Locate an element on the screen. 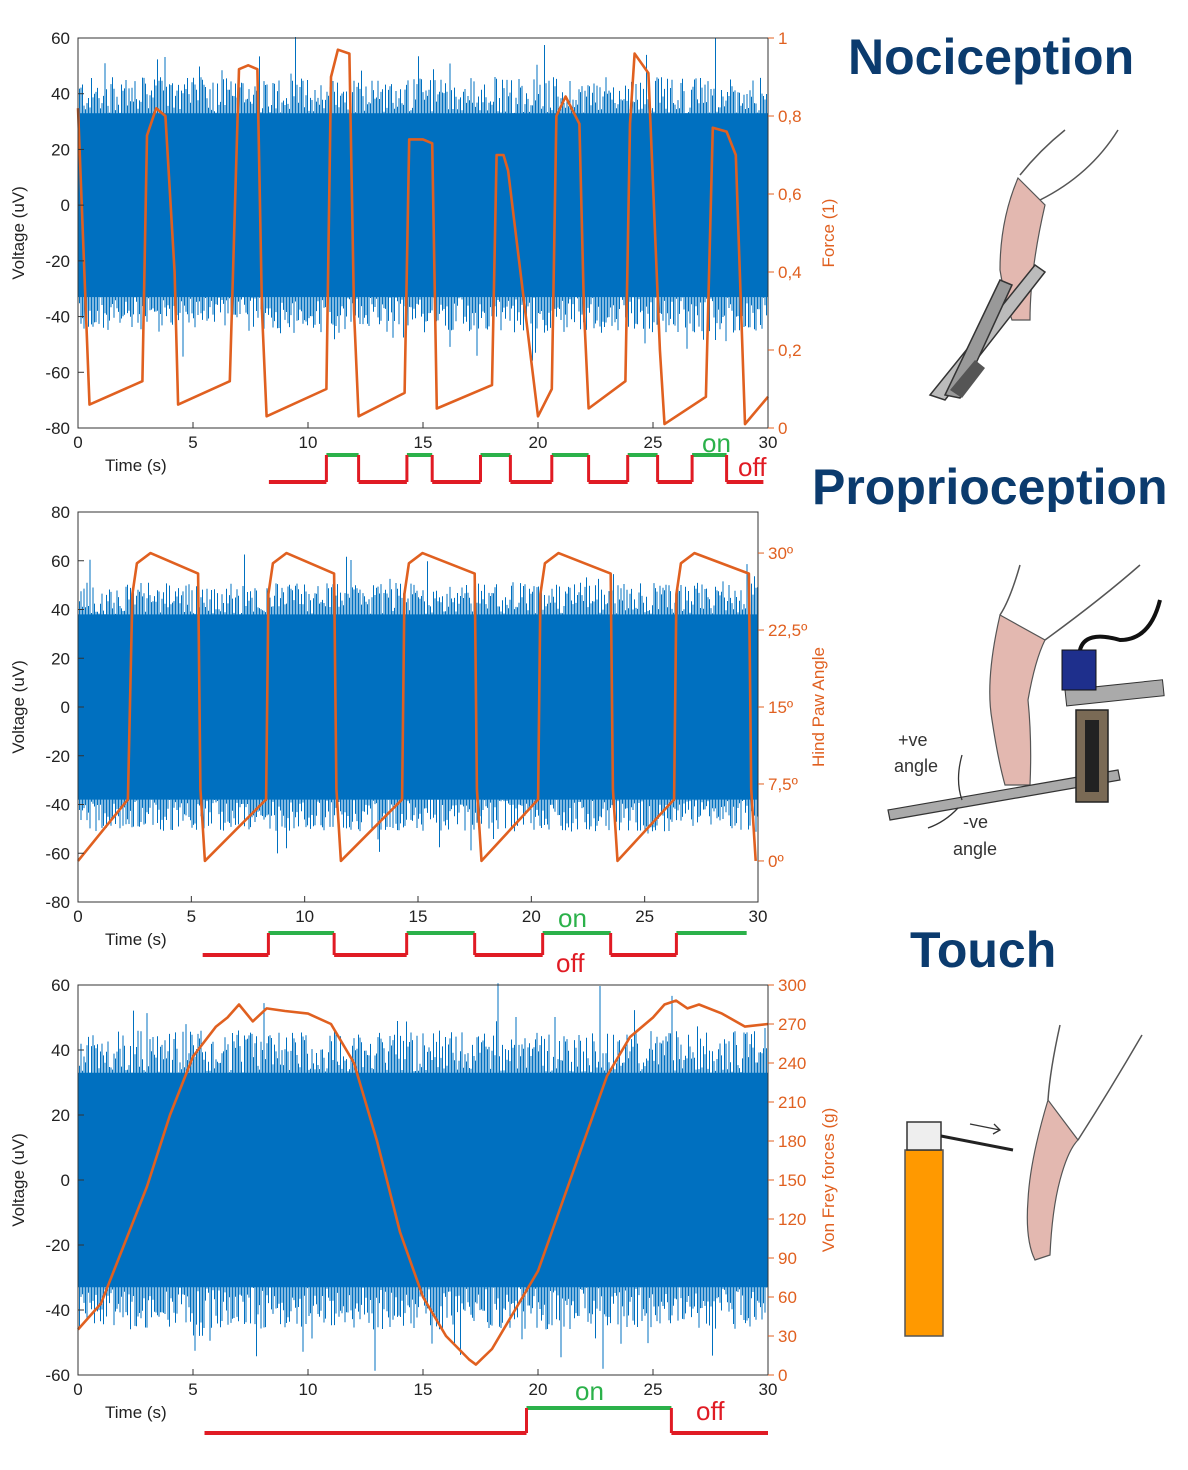  y2-tick-label: 180 is located at coordinates (792, 1141).